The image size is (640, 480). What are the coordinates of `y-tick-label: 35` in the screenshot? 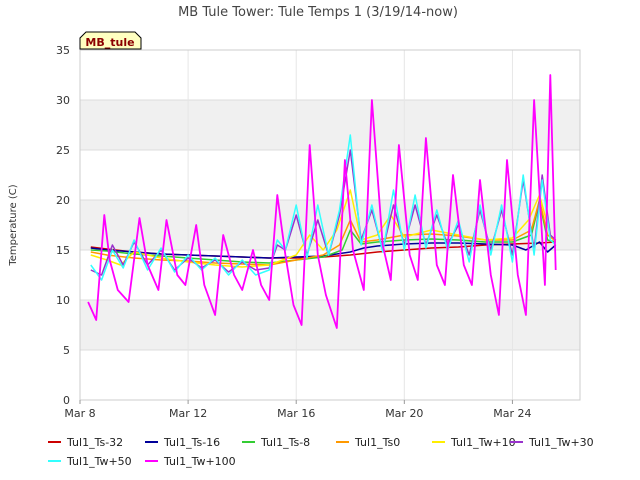 It's located at (63, 50).